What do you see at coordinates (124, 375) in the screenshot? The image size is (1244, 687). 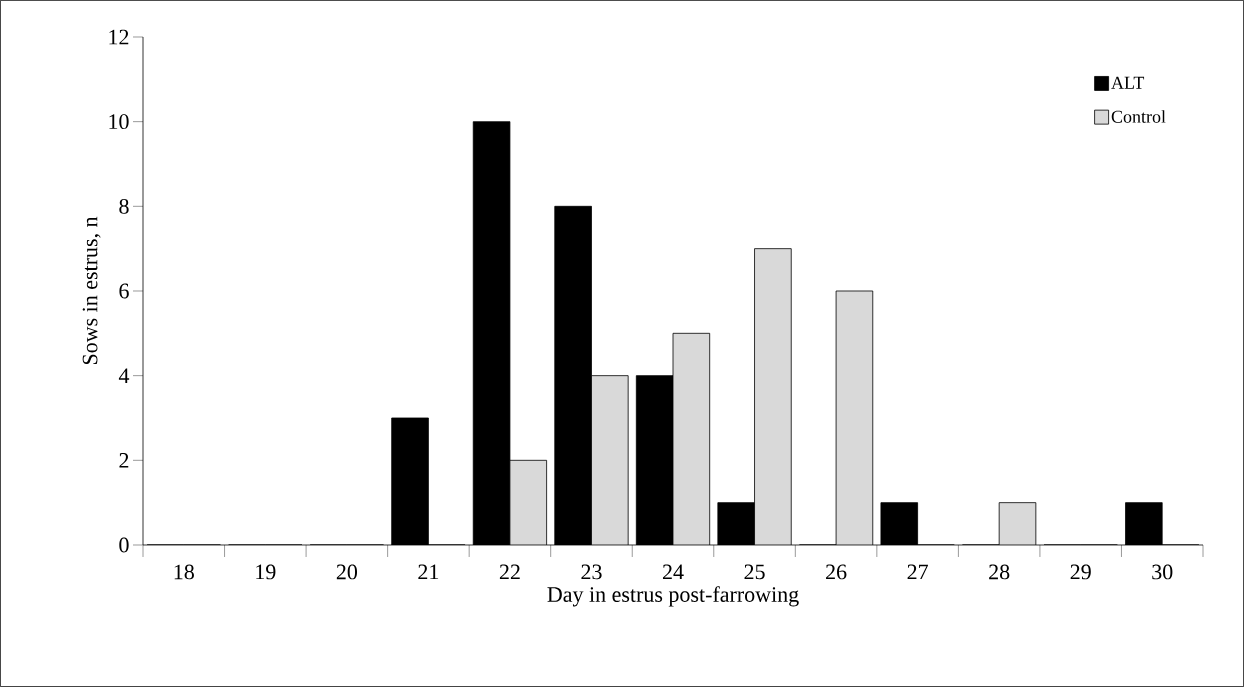 I see `y-tick-label: 4` at bounding box center [124, 375].